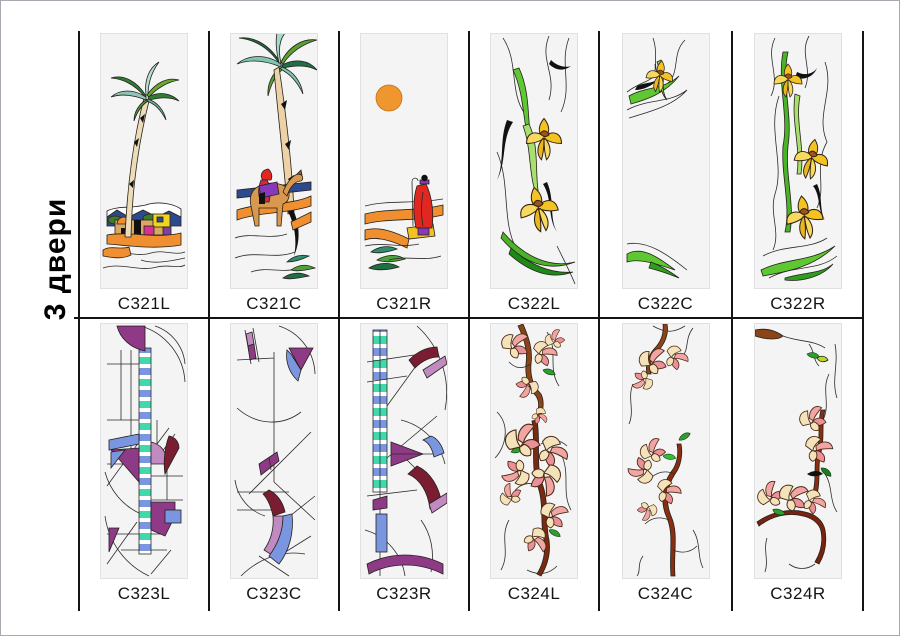 Image resolution: width=900 pixels, height=636 pixels. I want to click on panel-cell-c323c: C323C, so click(274, 463).